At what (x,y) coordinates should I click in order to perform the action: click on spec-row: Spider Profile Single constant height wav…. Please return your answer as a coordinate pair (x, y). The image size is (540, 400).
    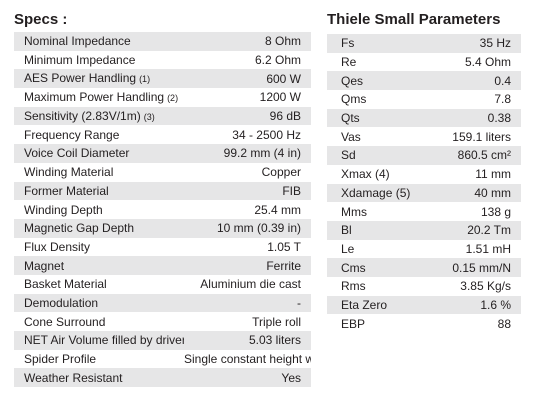
    Looking at the image, I should click on (162, 359).